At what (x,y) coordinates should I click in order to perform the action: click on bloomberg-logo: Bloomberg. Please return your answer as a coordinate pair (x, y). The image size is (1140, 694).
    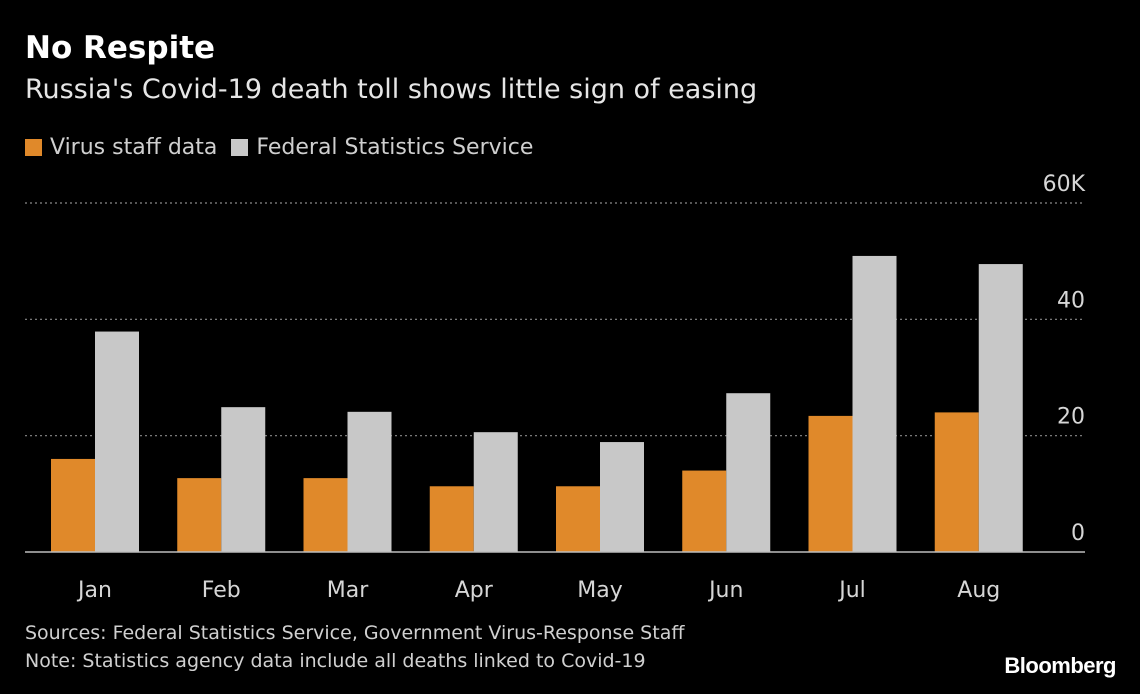
    Looking at the image, I should click on (1060, 665).